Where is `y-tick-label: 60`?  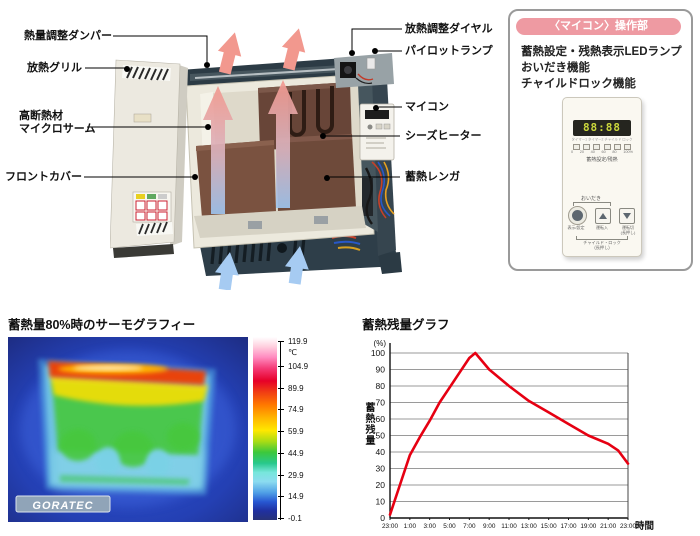
y-tick-label: 60 is located at coordinates (381, 419).